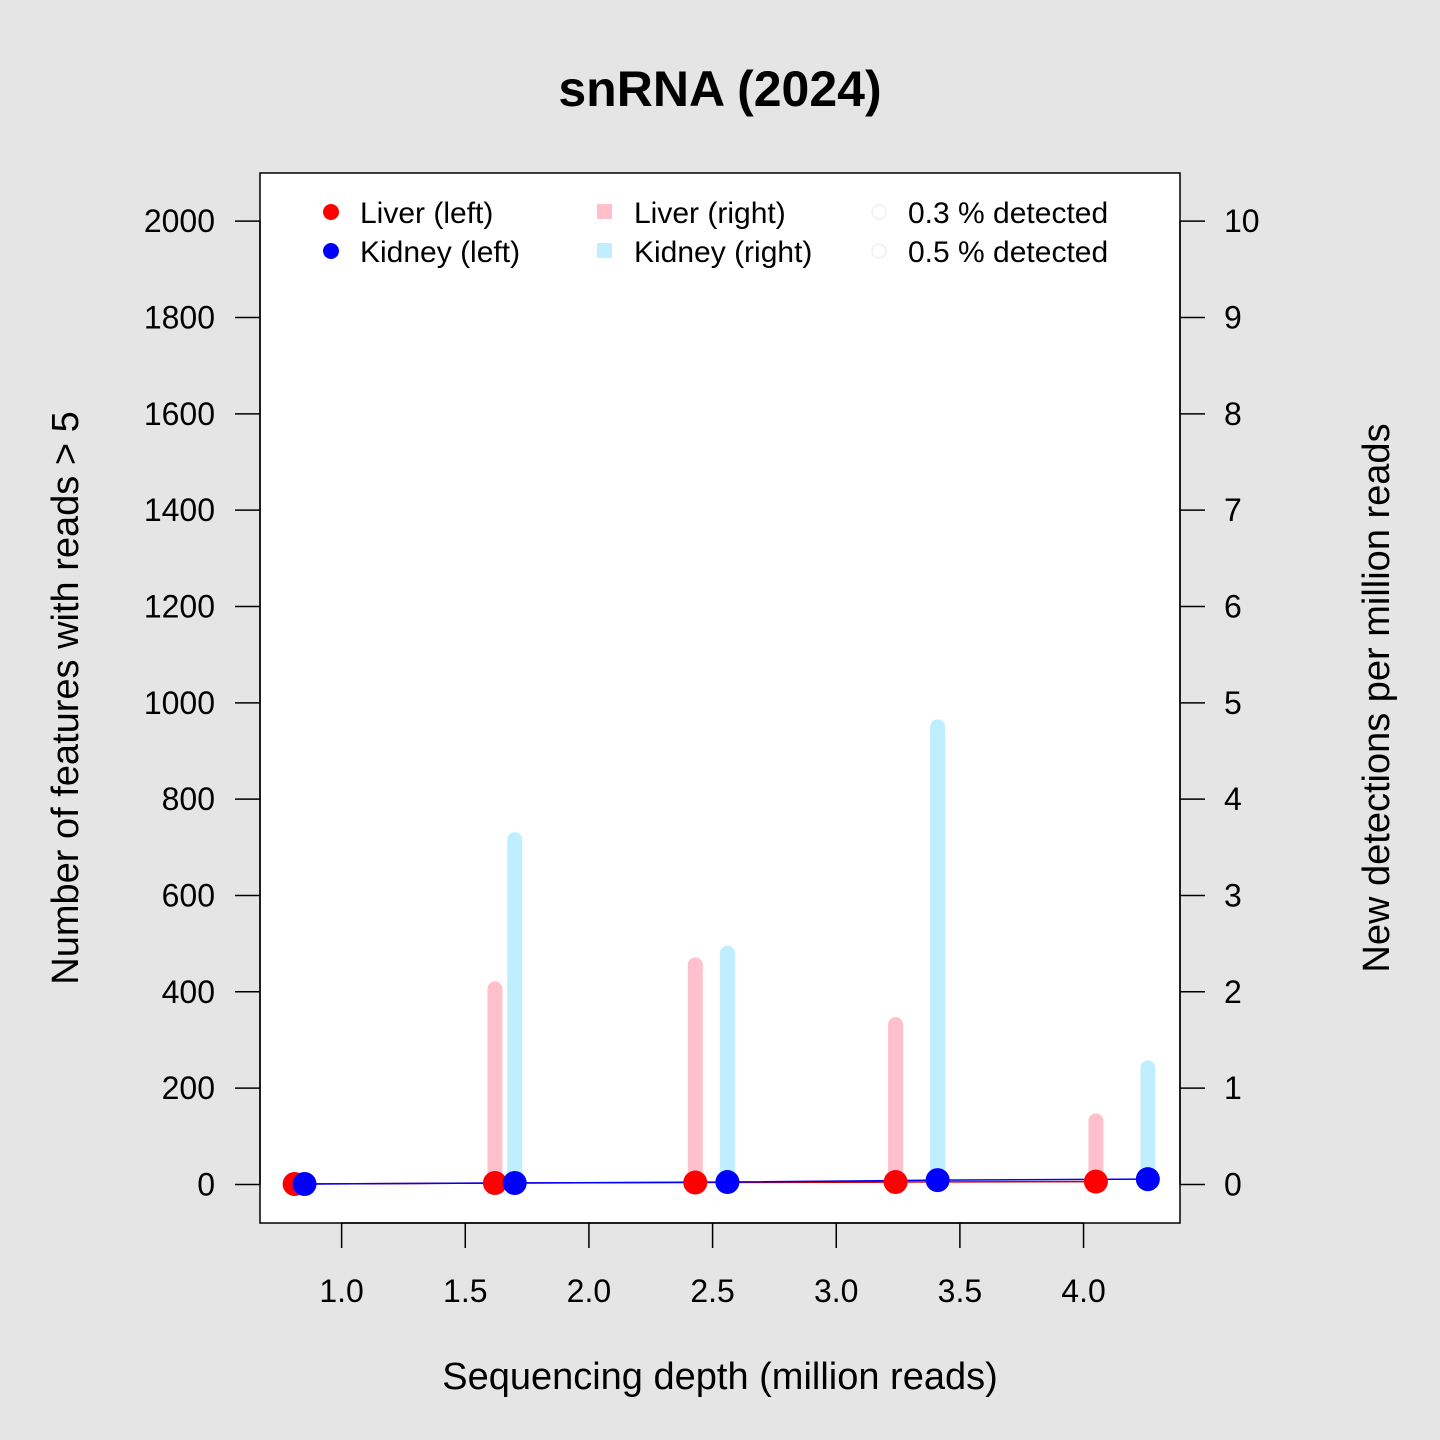  What do you see at coordinates (1233, 703) in the screenshot?
I see `y-tick-label-right: 5` at bounding box center [1233, 703].